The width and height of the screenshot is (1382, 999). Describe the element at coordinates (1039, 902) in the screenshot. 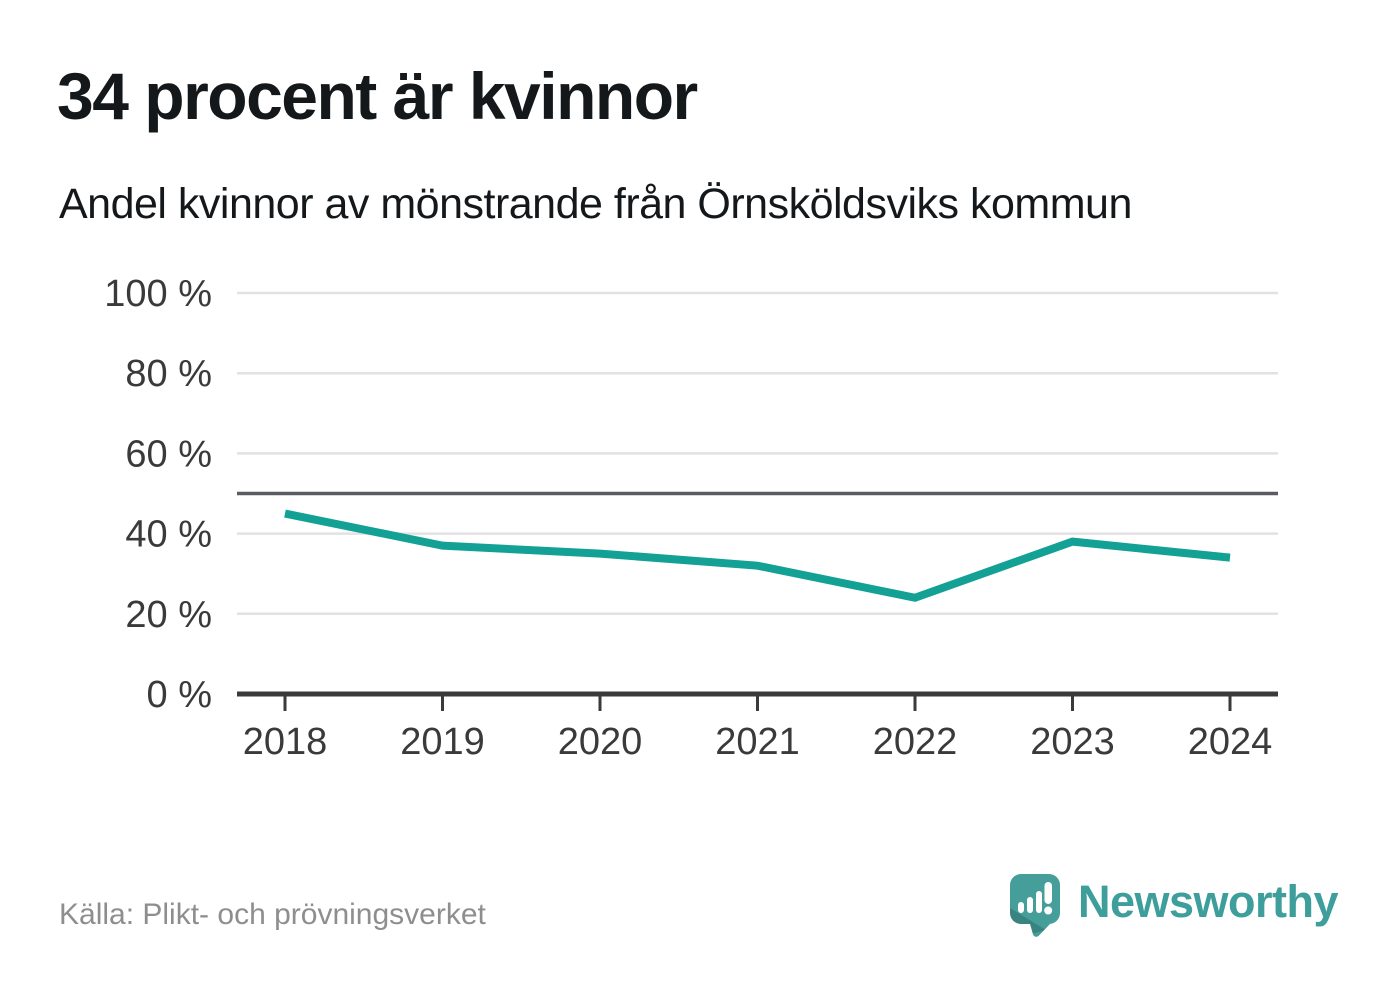

I see `bar-icon-tall` at that location.